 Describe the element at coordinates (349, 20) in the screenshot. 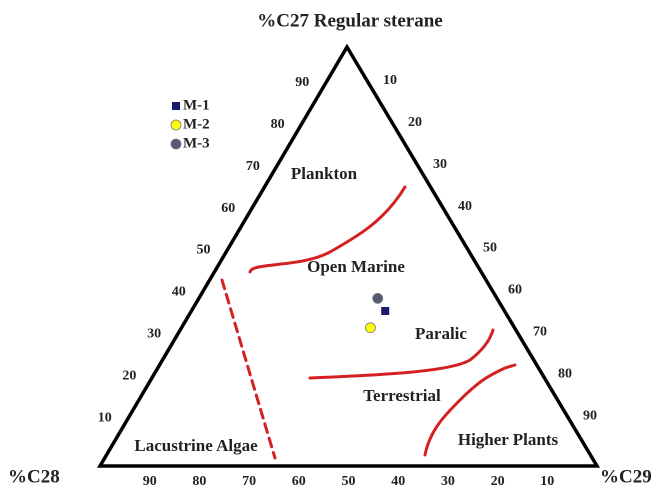

I see `chart-title: %C27 Regular sterane` at that location.